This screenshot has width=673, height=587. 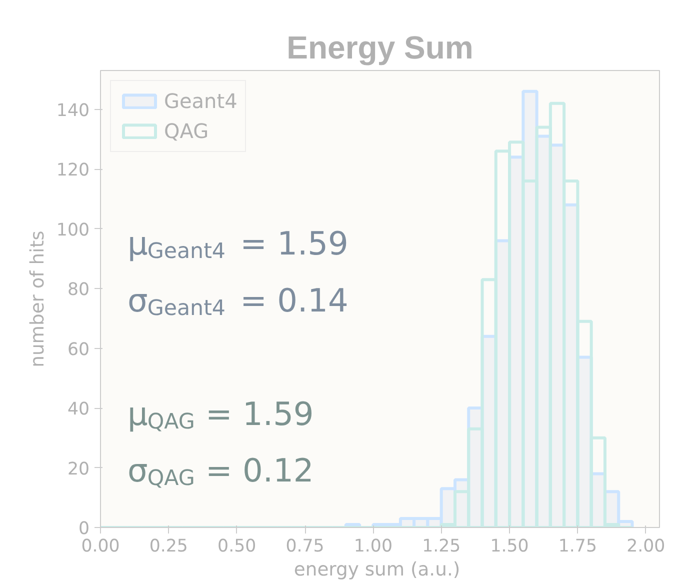 I want to click on chart-title: Energy Sum, so click(x=380, y=48).